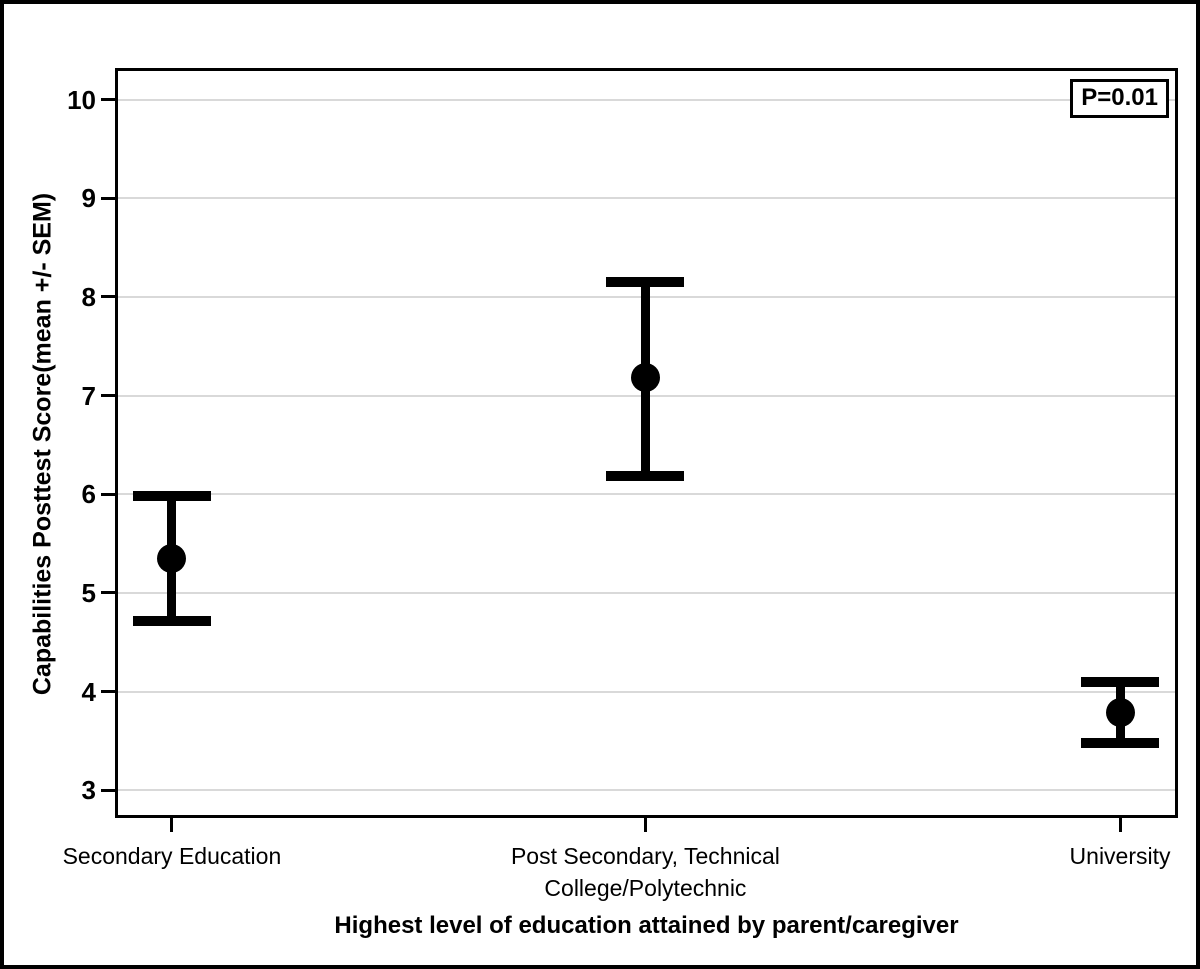 This screenshot has height=969, width=1200. Describe the element at coordinates (88, 592) in the screenshot. I see `y-tick-label-5: 5` at that location.